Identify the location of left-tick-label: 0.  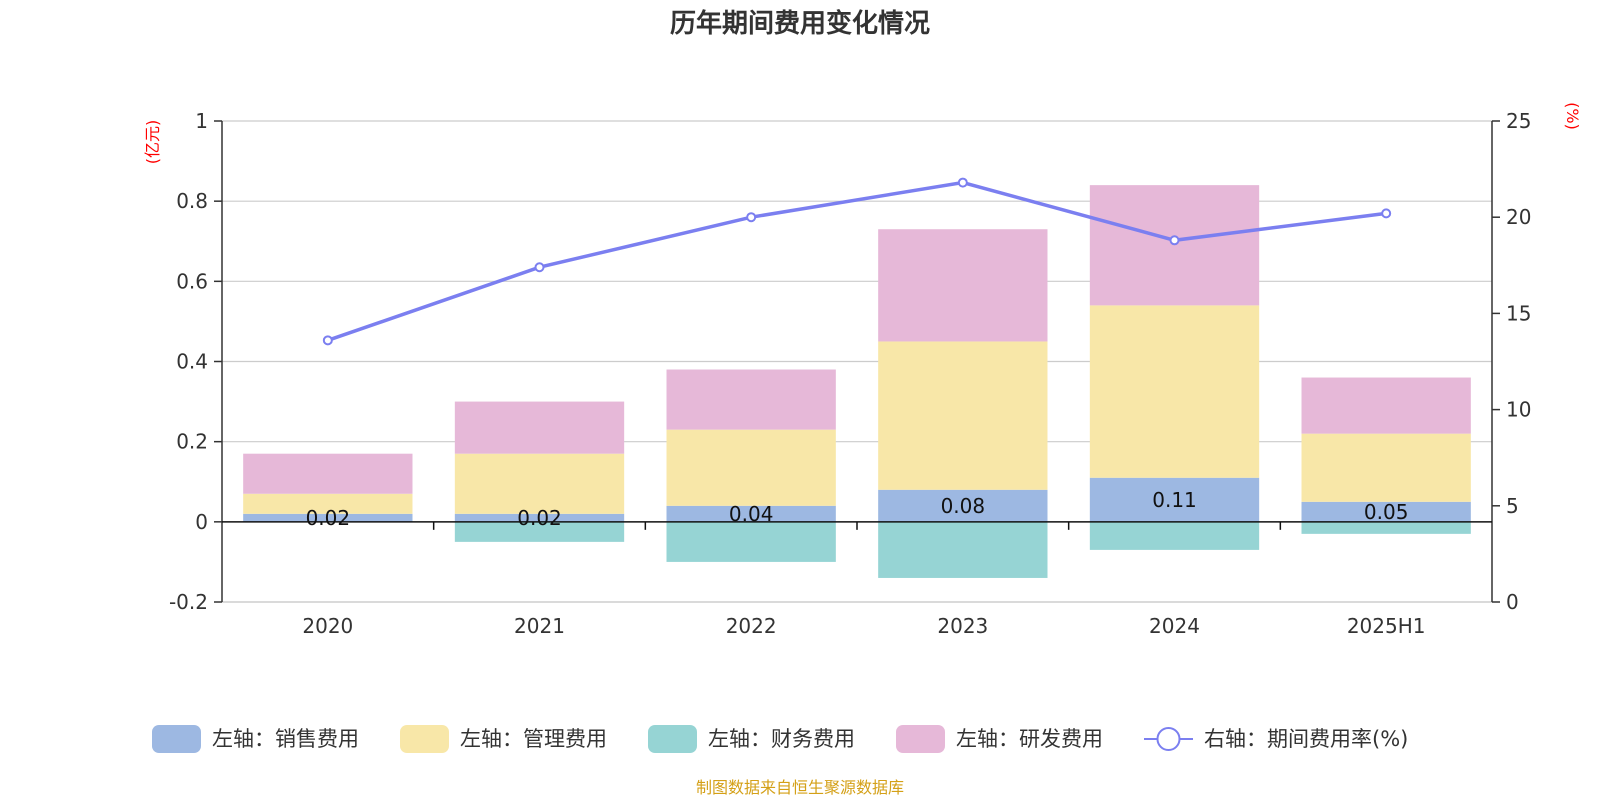
(201, 522).